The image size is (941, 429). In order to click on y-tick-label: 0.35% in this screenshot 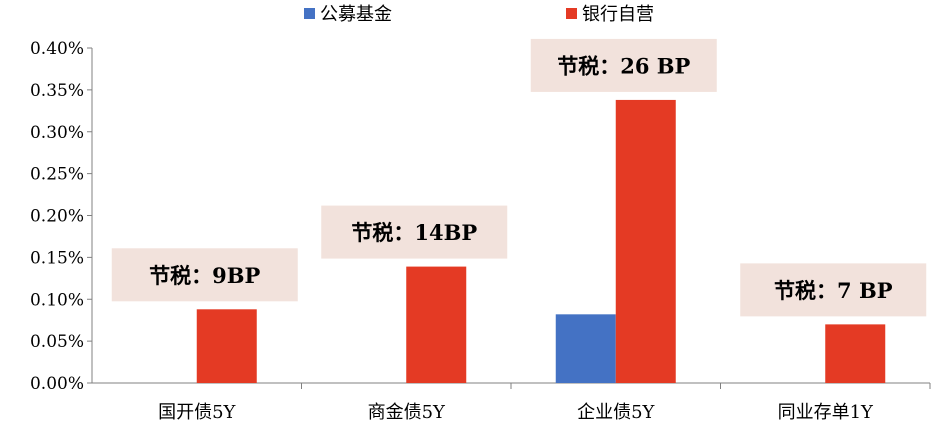, I will do `click(57, 91)`.